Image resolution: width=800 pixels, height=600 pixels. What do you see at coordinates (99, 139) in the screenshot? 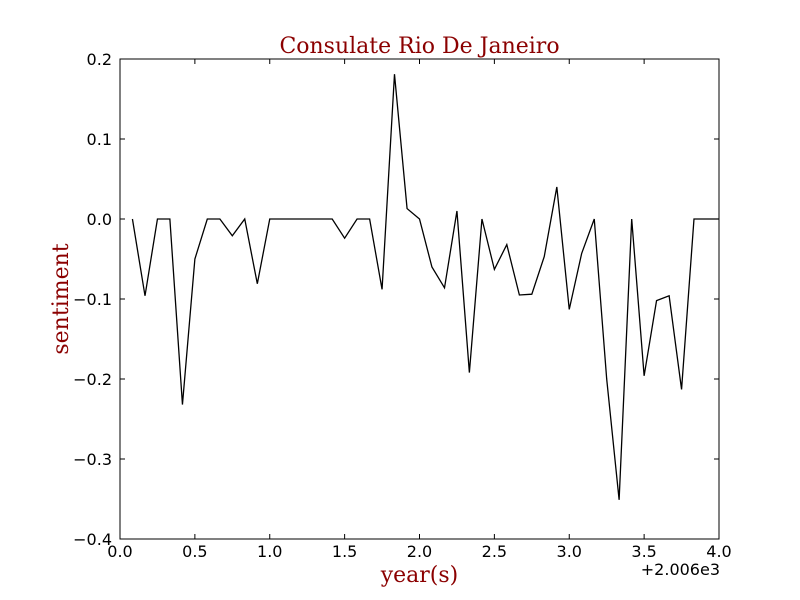
I see `y-tick-label: 0.1` at bounding box center [99, 139].